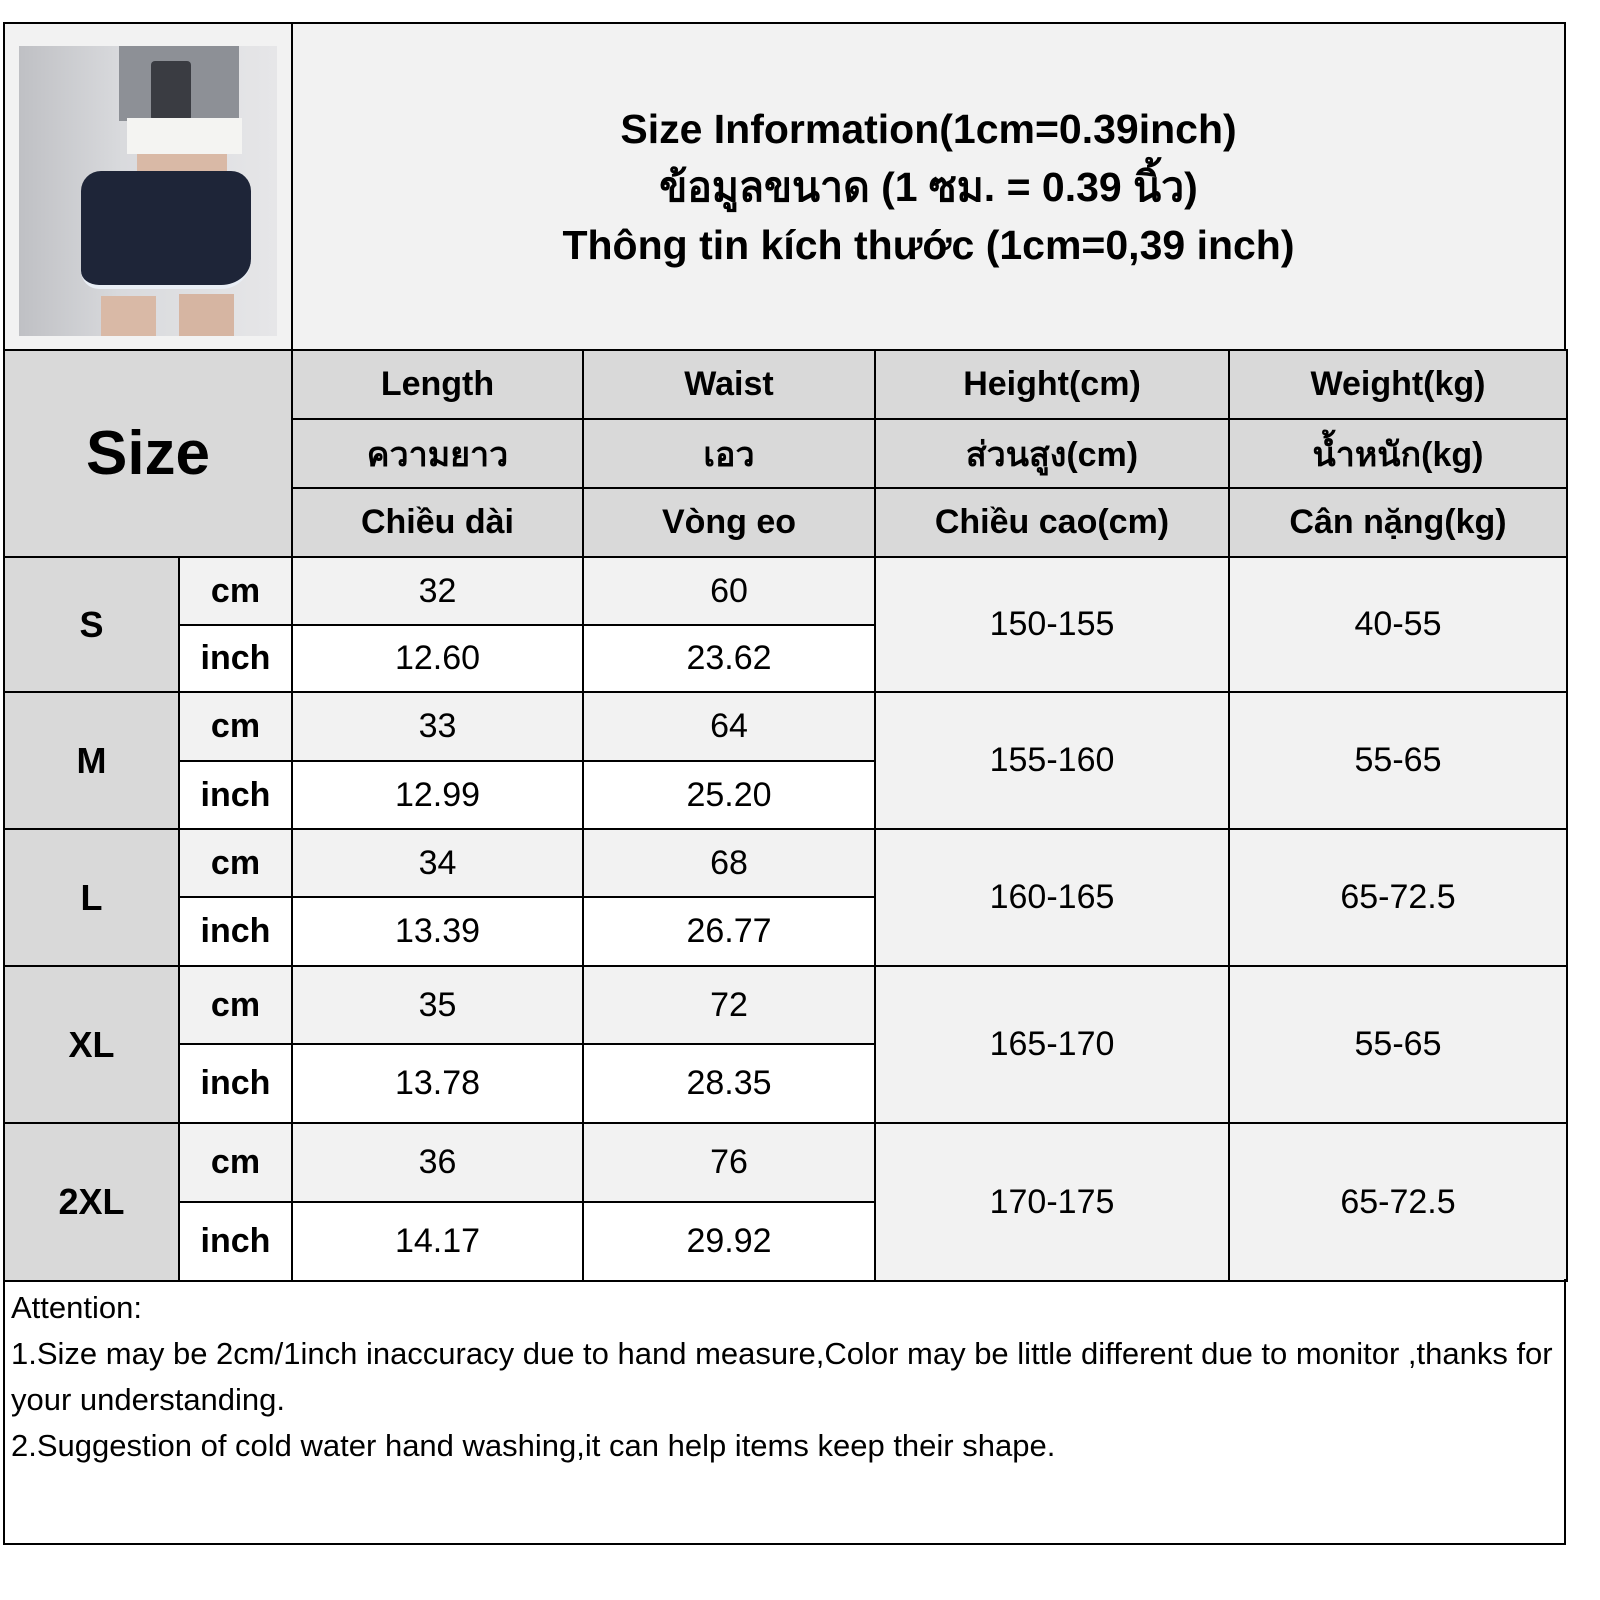 The width and height of the screenshot is (1600, 1600). I want to click on height-range: 150-155, so click(1052, 624).